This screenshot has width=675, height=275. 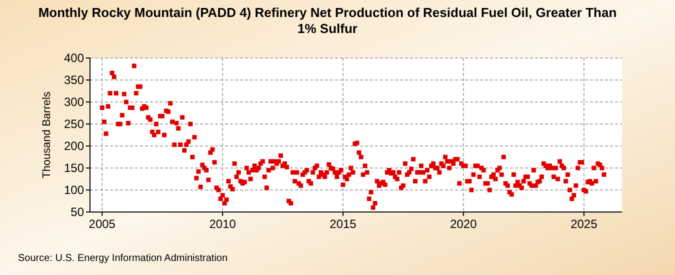 What do you see at coordinates (123, 258) in the screenshot?
I see `source-note: Source: U.S. Energy Information Administration` at bounding box center [123, 258].